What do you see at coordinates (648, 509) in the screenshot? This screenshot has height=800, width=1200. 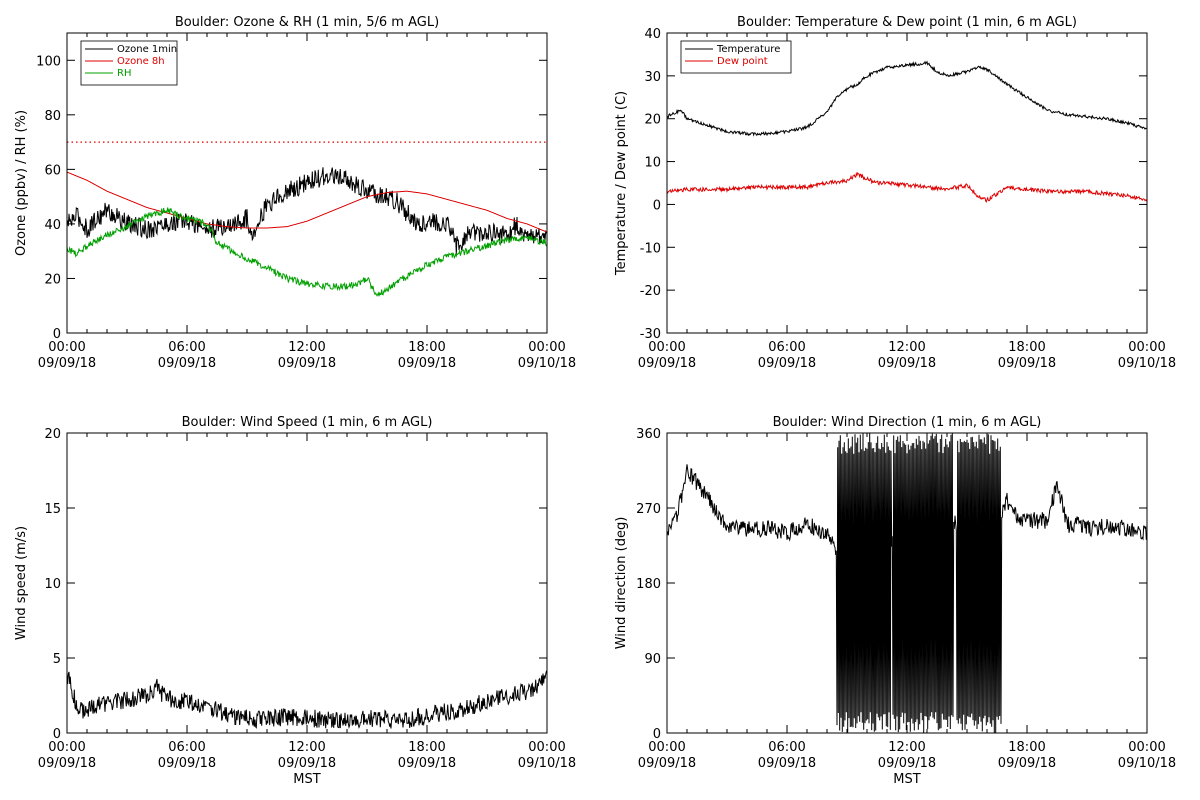 I see `y-tick-label: 270` at bounding box center [648, 509].